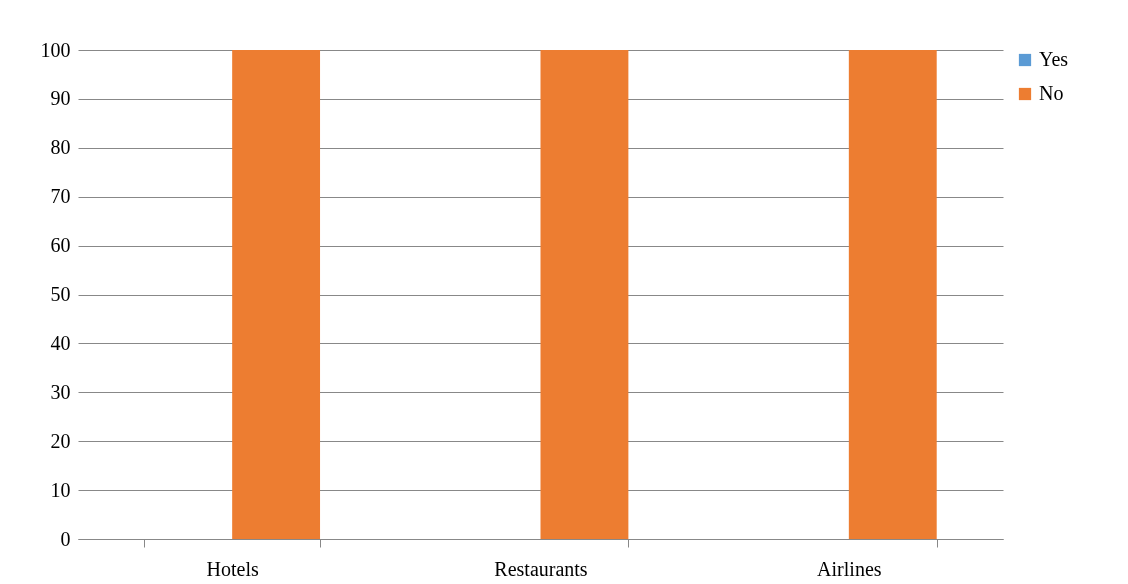  What do you see at coordinates (55, 49) in the screenshot?
I see `y-tick-label: 100` at bounding box center [55, 49].